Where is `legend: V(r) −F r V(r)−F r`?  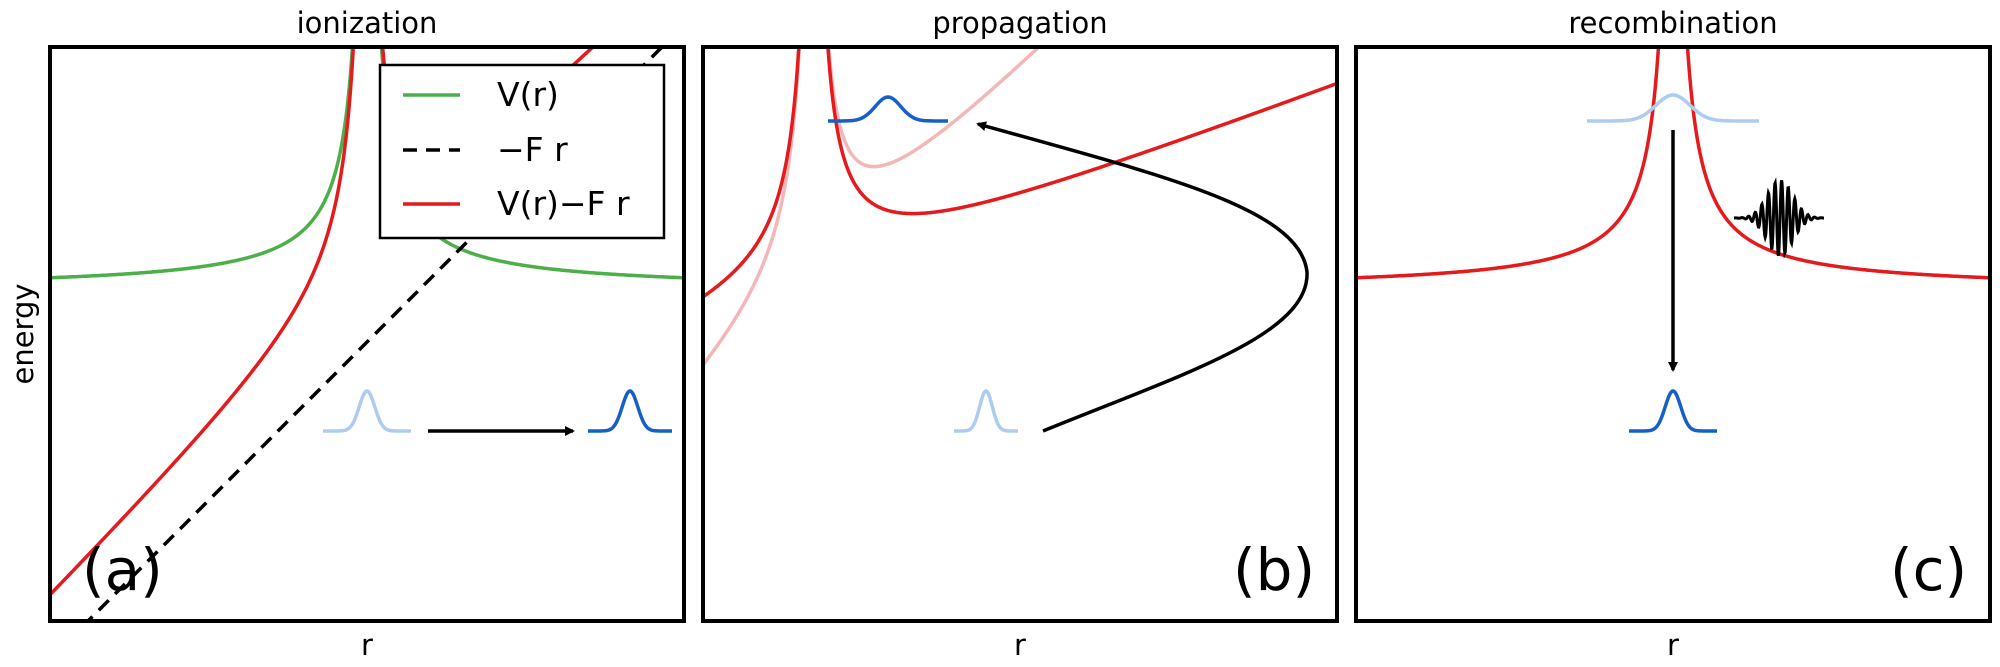
legend: V(r) −F r V(r)−F r is located at coordinates (522, 151).